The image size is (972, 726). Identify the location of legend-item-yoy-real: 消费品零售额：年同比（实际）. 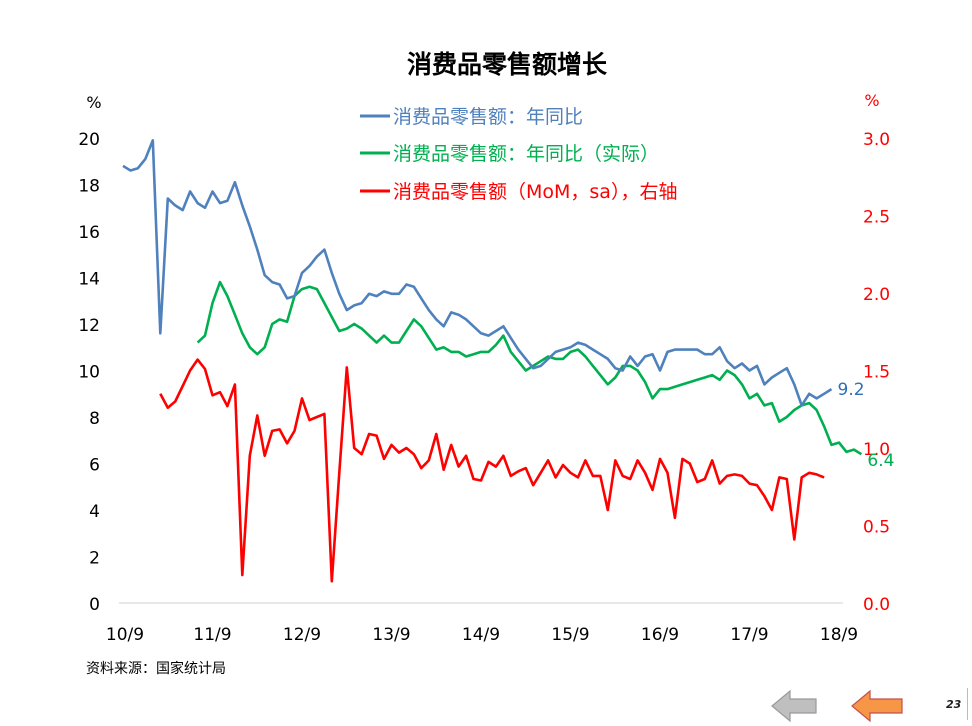
(509, 154).